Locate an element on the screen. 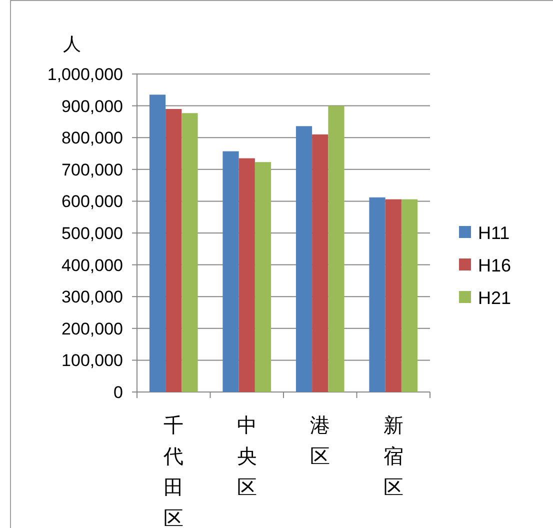  legend-label: H16 is located at coordinates (495, 266).